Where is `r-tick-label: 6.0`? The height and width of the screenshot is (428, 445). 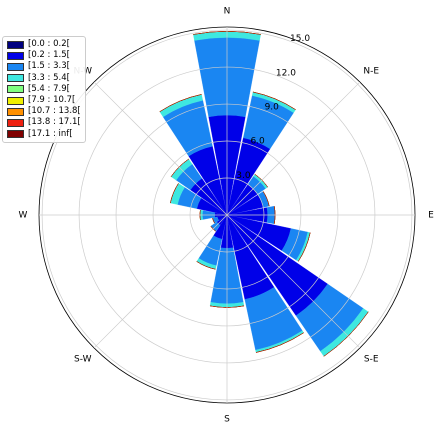
r-tick-label: 6.0 is located at coordinates (257, 142).